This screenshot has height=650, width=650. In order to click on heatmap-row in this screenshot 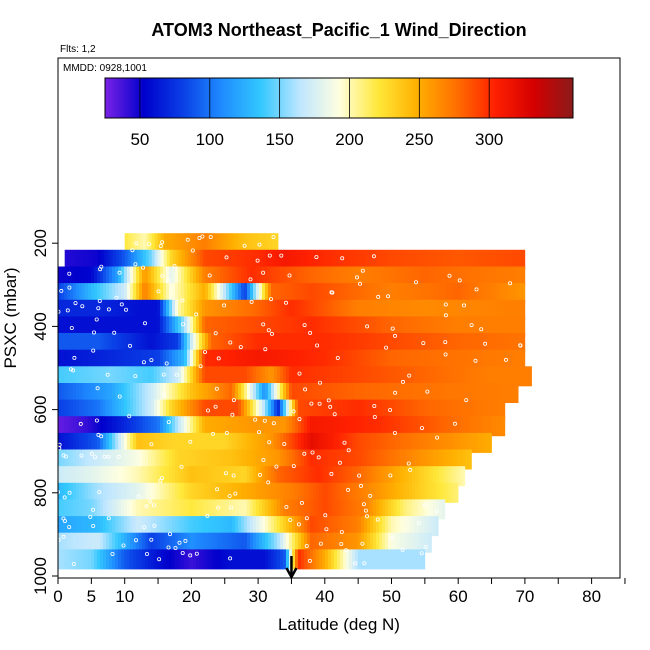, I will do `click(292, 276)`.